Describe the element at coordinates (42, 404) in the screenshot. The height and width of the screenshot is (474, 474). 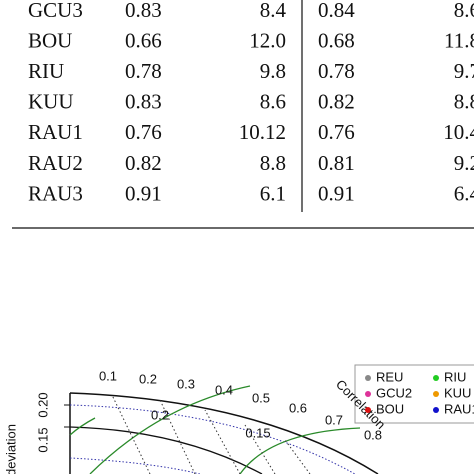
I see `y-tick-label: 0.20` at that location.